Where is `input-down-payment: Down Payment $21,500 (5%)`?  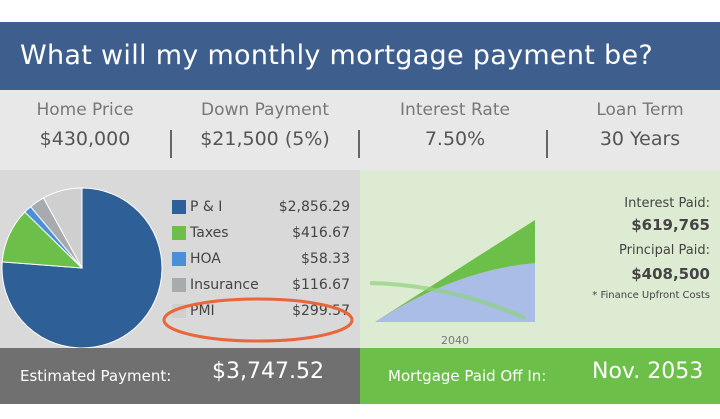 input-down-payment: Down Payment $21,500 (5%) is located at coordinates (265, 125).